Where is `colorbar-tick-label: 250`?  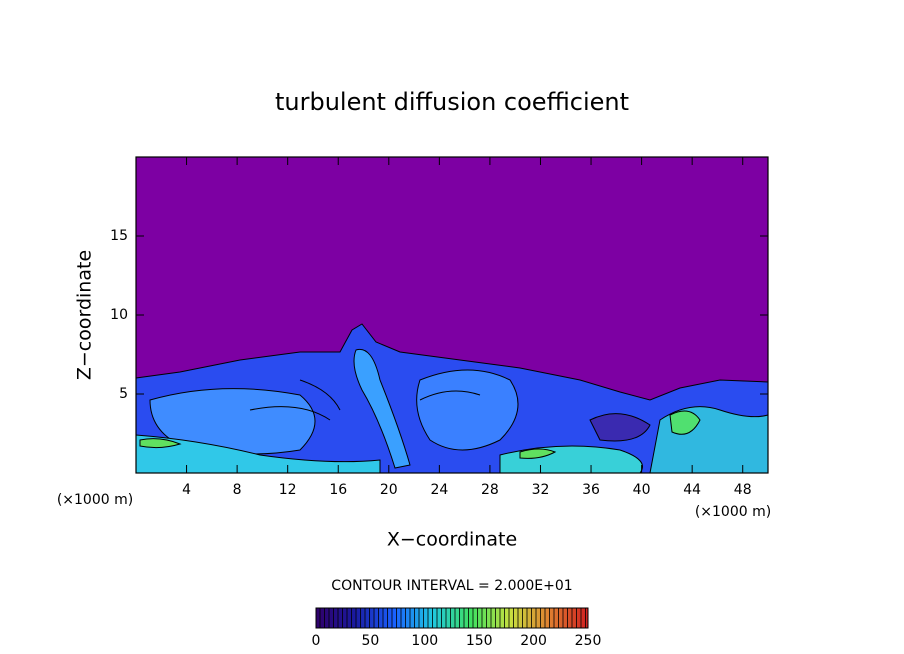 colorbar-tick-label: 250 is located at coordinates (588, 641).